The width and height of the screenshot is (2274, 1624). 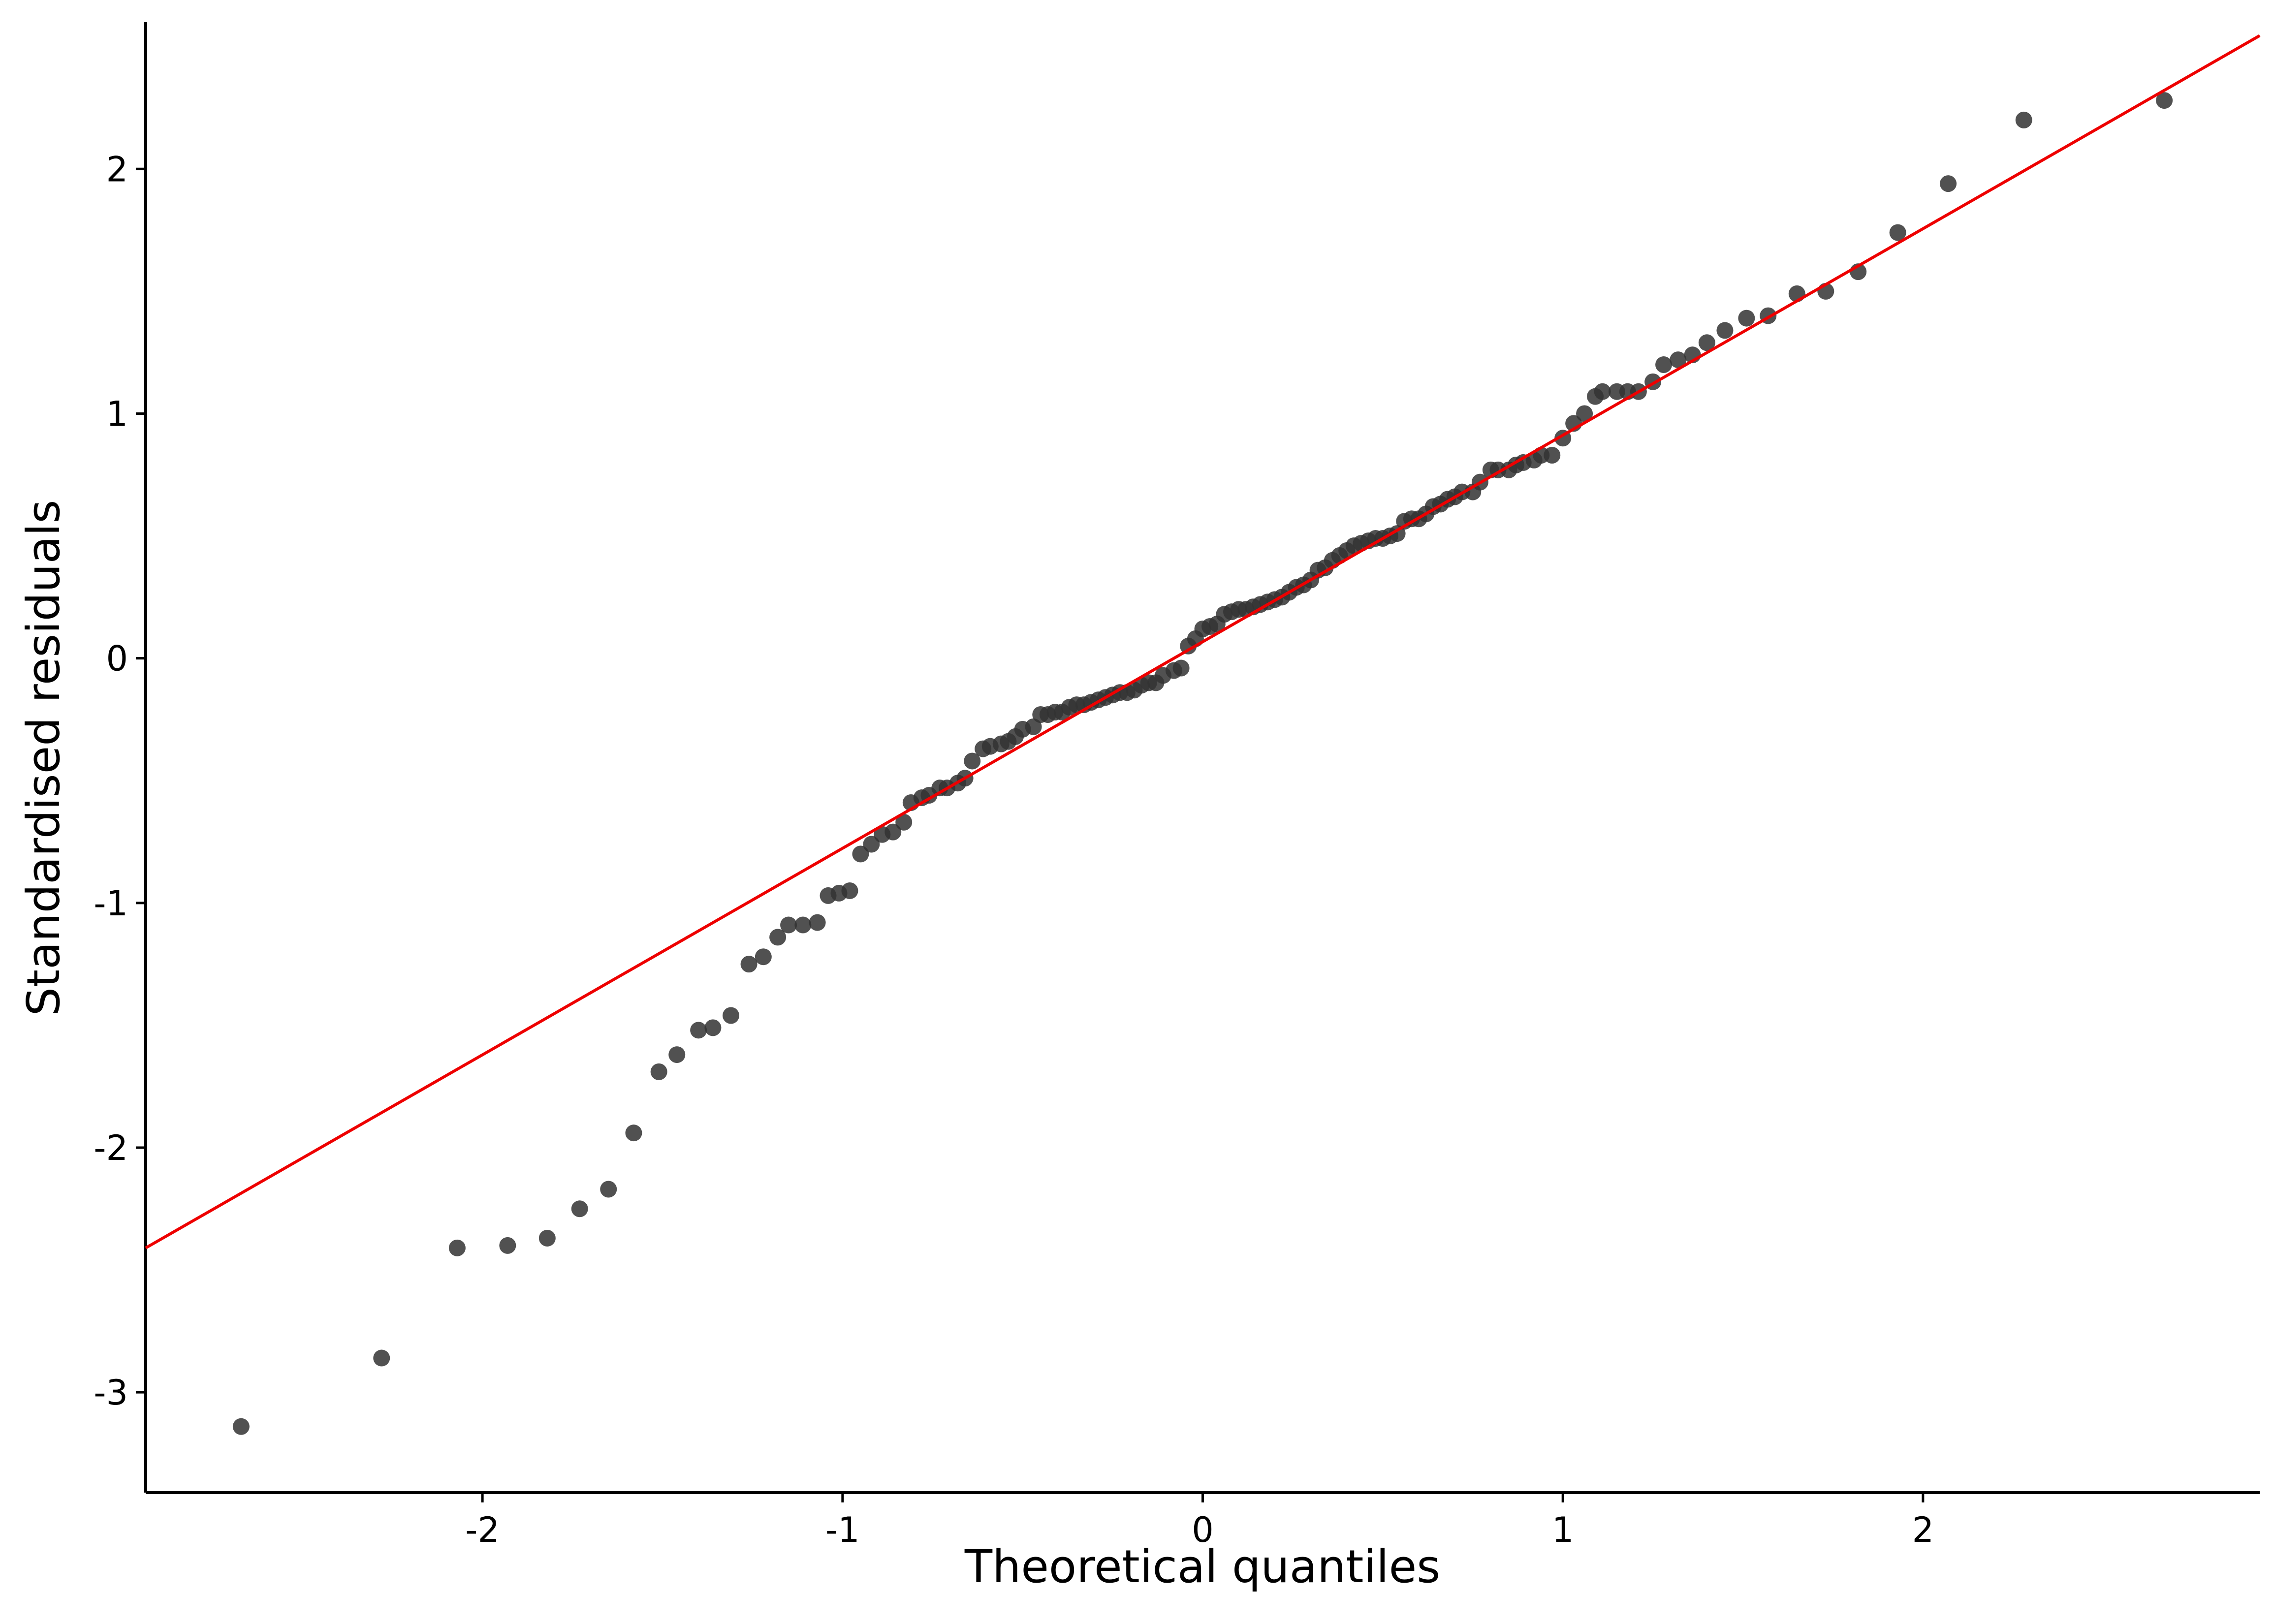 I want to click on x-axis-title: Theoretical quantiles, so click(x=1202, y=1566).